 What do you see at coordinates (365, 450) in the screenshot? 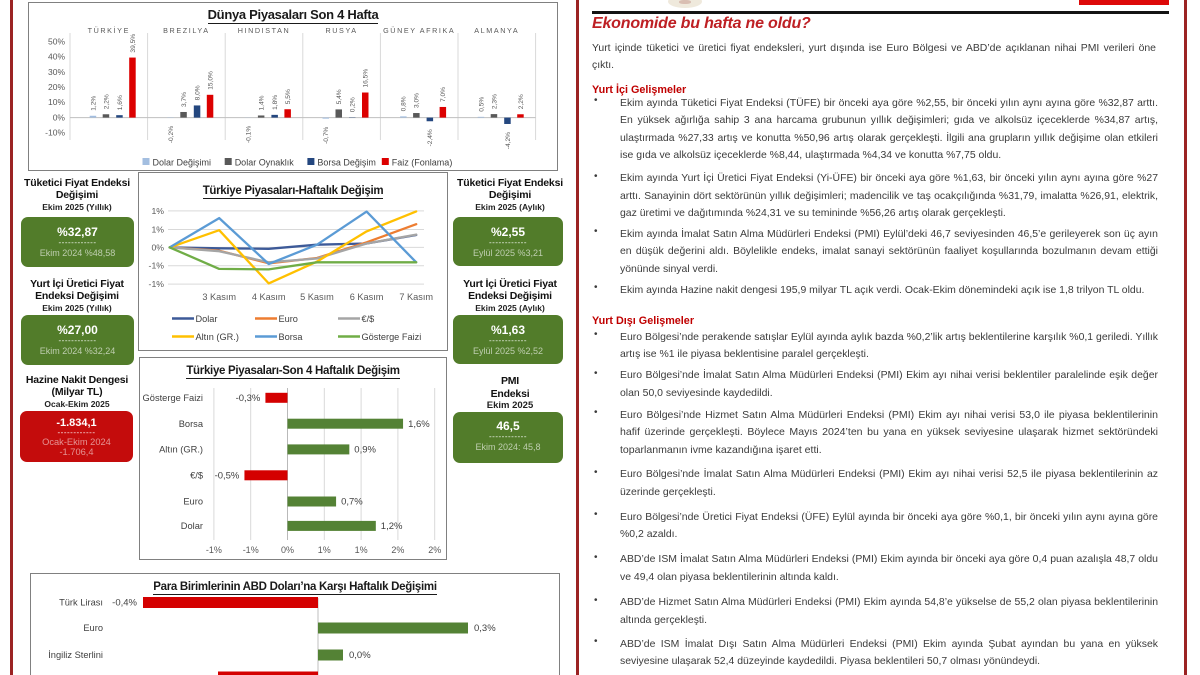
I see `svg-text: 0,9%` at bounding box center [365, 450].